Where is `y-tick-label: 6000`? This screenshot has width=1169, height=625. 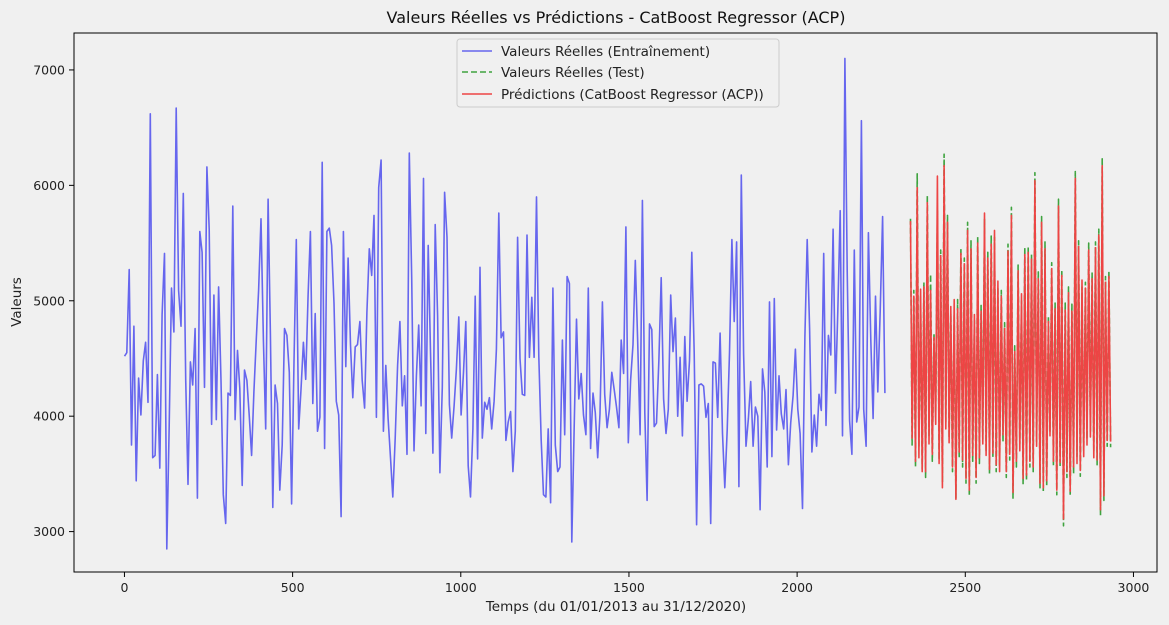 y-tick-label: 6000 is located at coordinates (49, 185).